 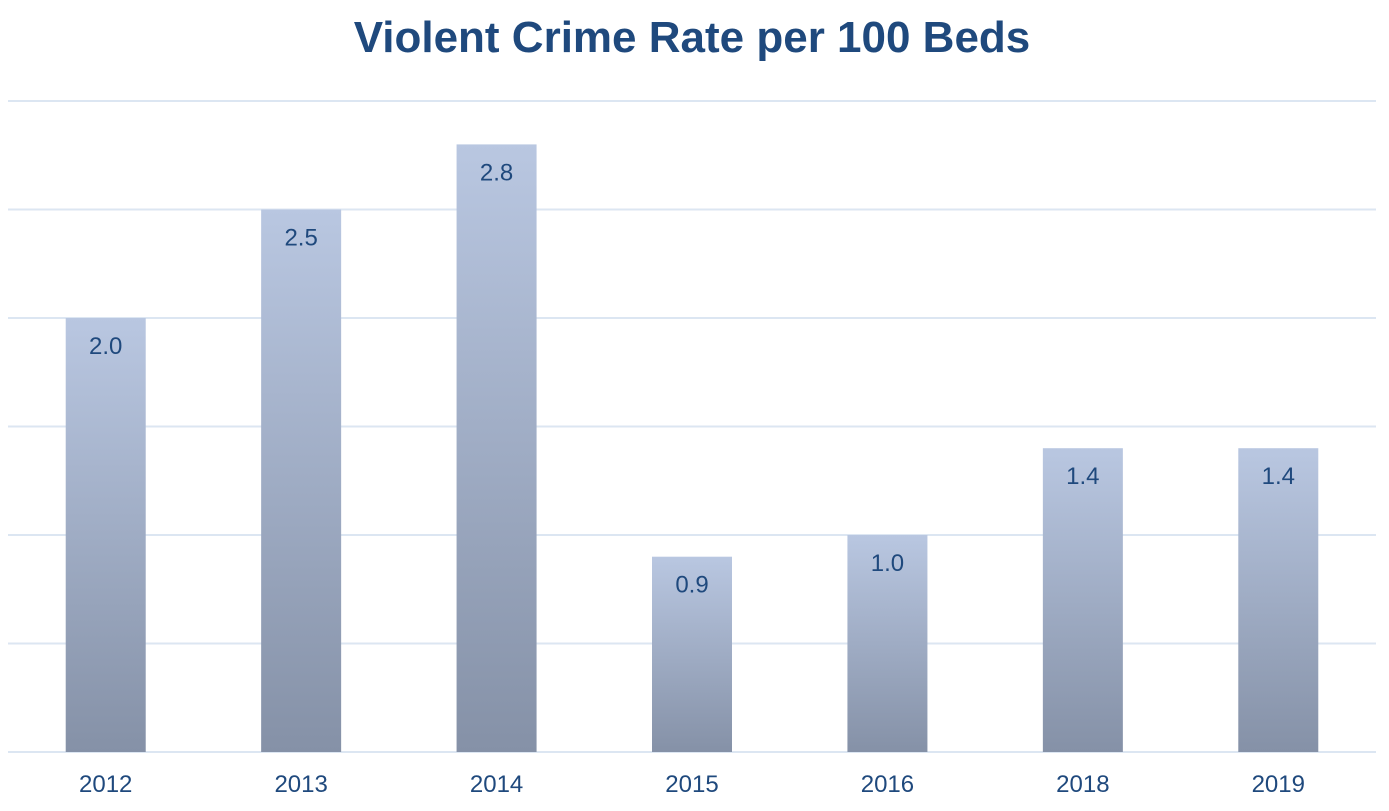 What do you see at coordinates (887, 563) in the screenshot?
I see `data-label-2016: 1.0` at bounding box center [887, 563].